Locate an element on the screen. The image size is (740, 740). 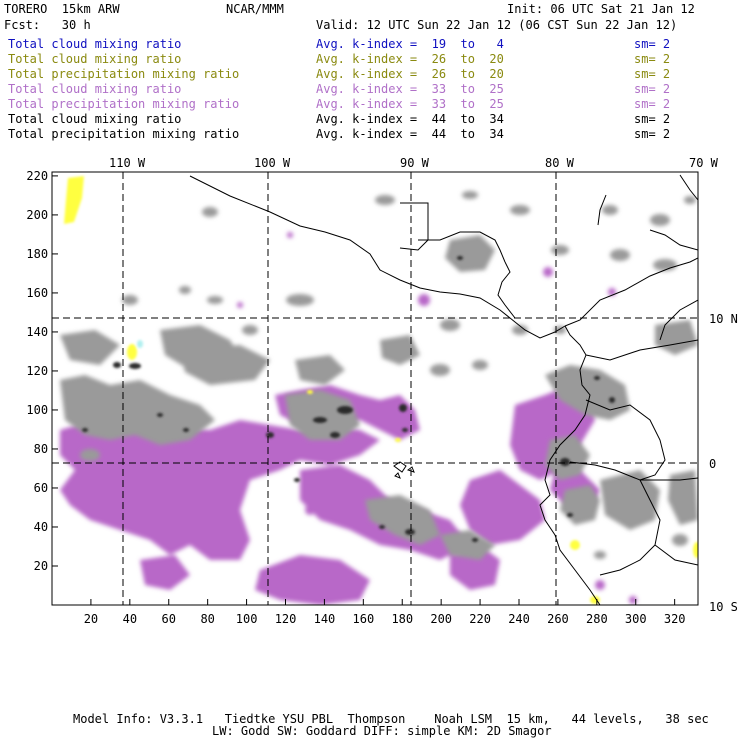
legend-field-2: Total cloud mixing ratio is located at coordinates (95, 59).